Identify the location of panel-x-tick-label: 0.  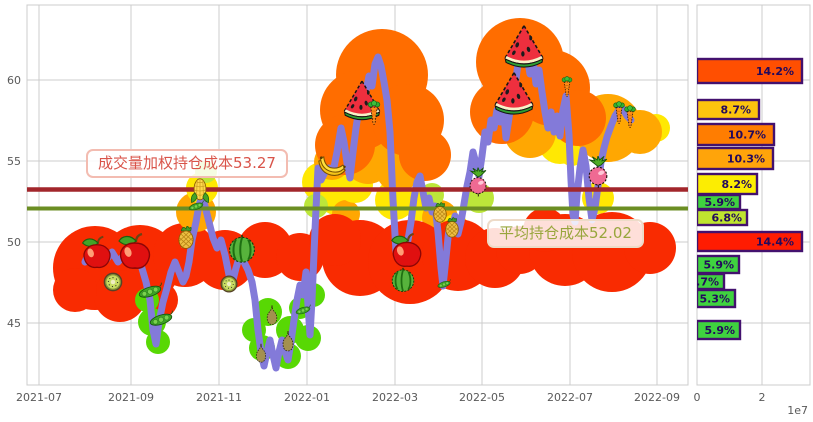
(697, 397).